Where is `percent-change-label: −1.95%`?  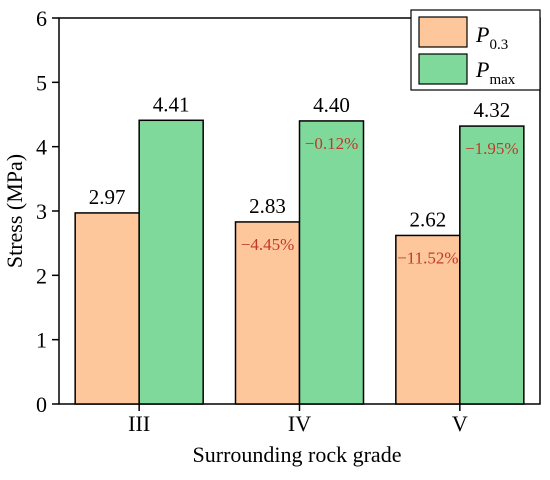 percent-change-label: −1.95% is located at coordinates (492, 148).